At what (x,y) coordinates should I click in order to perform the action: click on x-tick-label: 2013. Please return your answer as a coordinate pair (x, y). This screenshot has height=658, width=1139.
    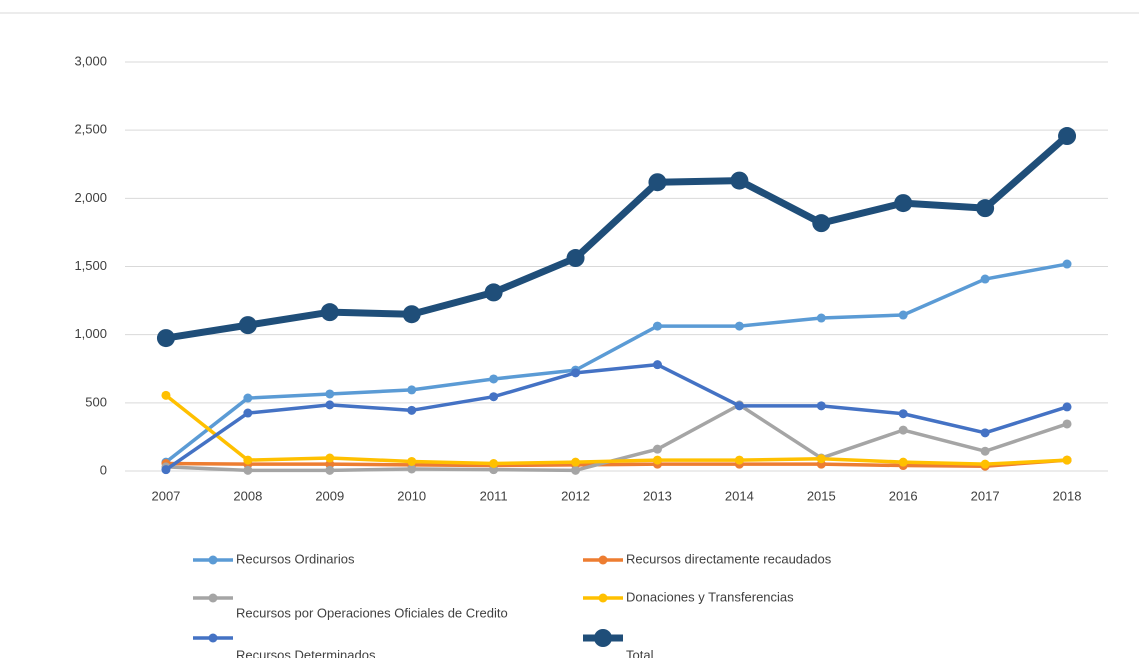
    Looking at the image, I should click on (657, 495).